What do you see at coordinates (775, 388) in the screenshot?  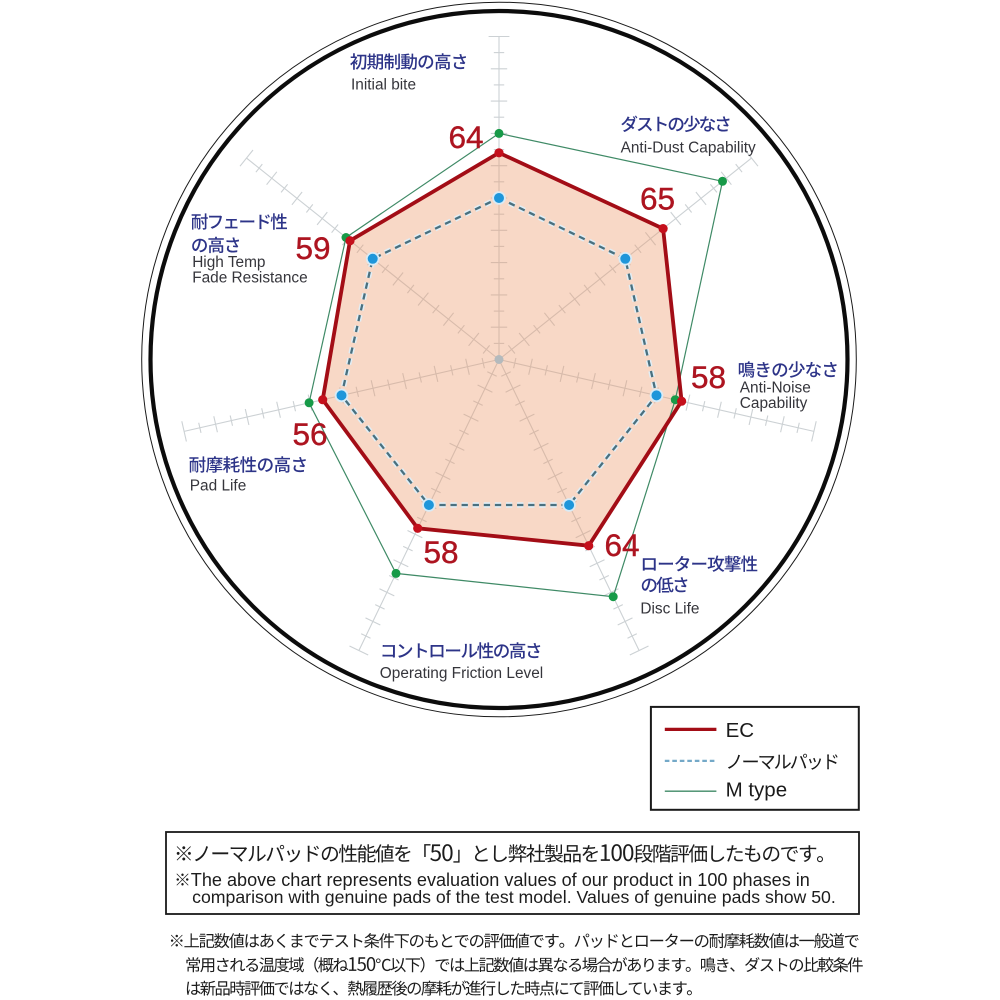 I see `svg-text: Anti-Noise` at bounding box center [775, 388].